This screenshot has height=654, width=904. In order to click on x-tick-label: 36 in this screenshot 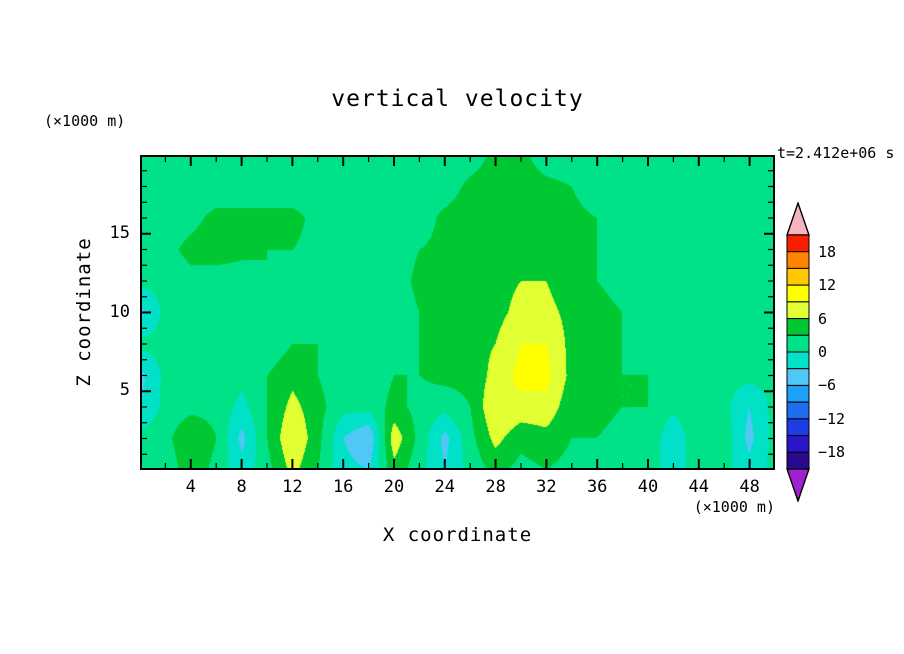, I will do `click(597, 487)`.